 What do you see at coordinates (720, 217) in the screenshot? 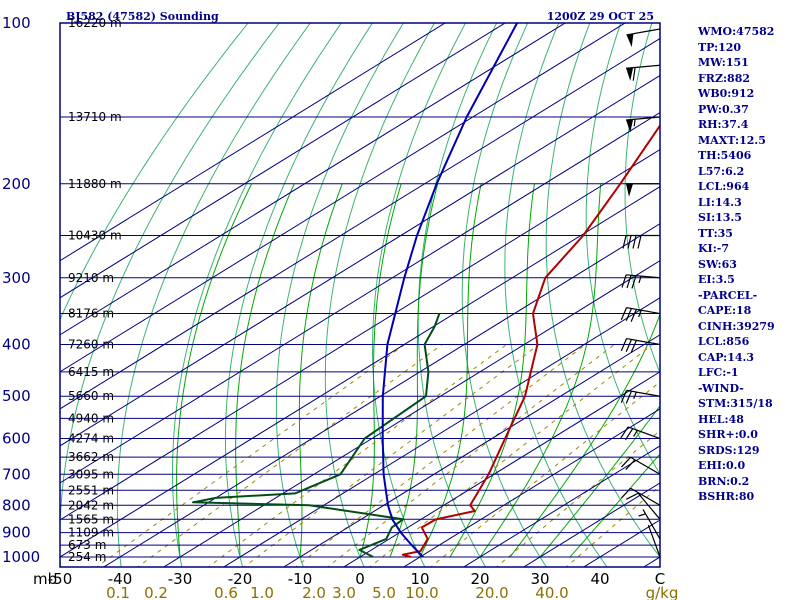
I see `index-item: SI:13.5` at bounding box center [720, 217].